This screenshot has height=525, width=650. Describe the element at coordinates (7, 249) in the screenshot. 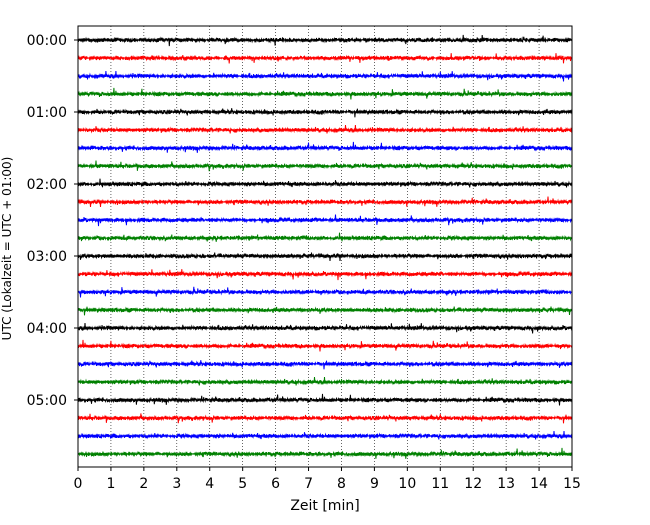

I see `y-axis-label: UTC (Lokalzeit = UTC + 01:00)` at that location.